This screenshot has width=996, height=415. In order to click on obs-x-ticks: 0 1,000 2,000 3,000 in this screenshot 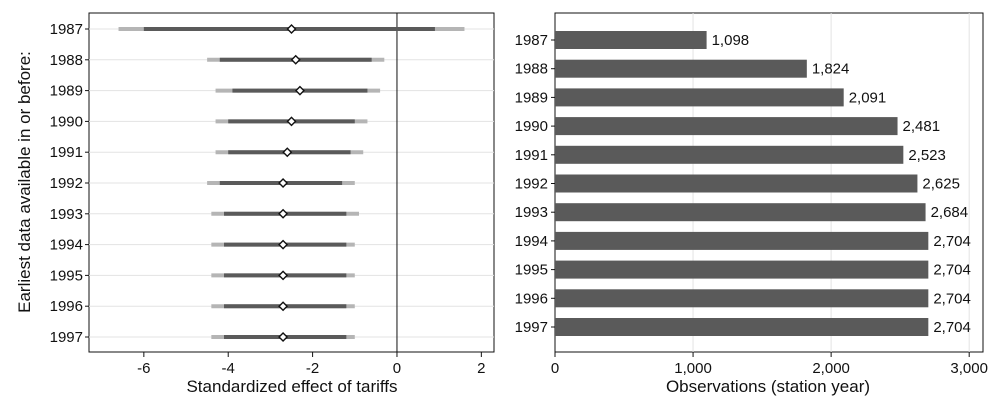, I will do `click(769, 364)`.